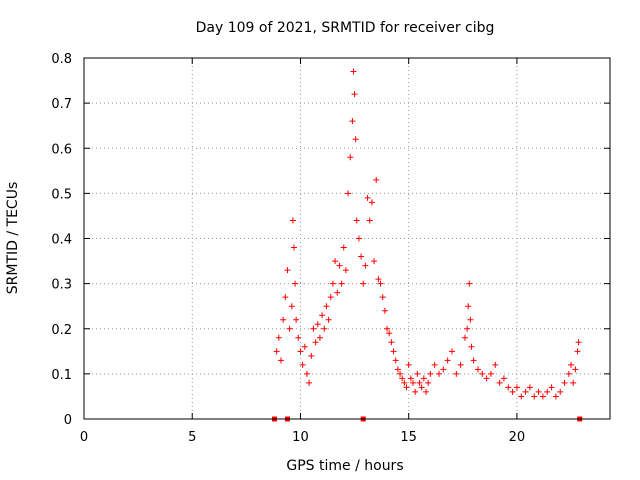  I want to click on x-tick-label: 0, so click(84, 437).